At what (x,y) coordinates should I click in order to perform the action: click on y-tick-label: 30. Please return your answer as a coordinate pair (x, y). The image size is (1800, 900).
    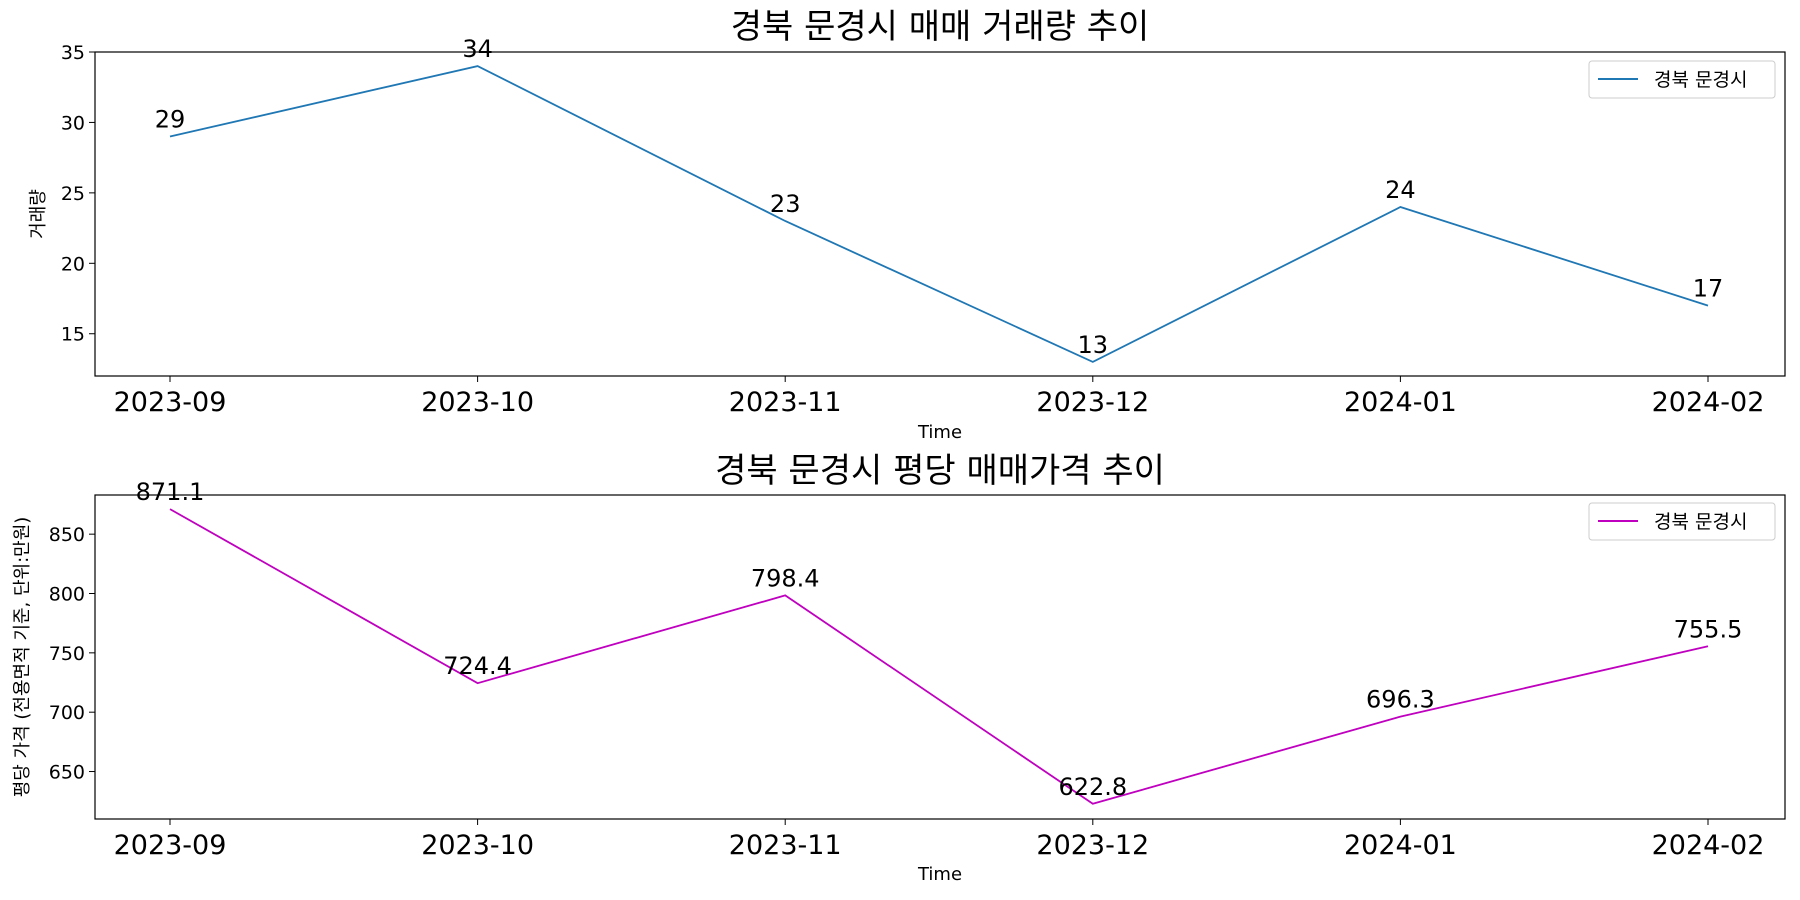
    Looking at the image, I should click on (73, 123).